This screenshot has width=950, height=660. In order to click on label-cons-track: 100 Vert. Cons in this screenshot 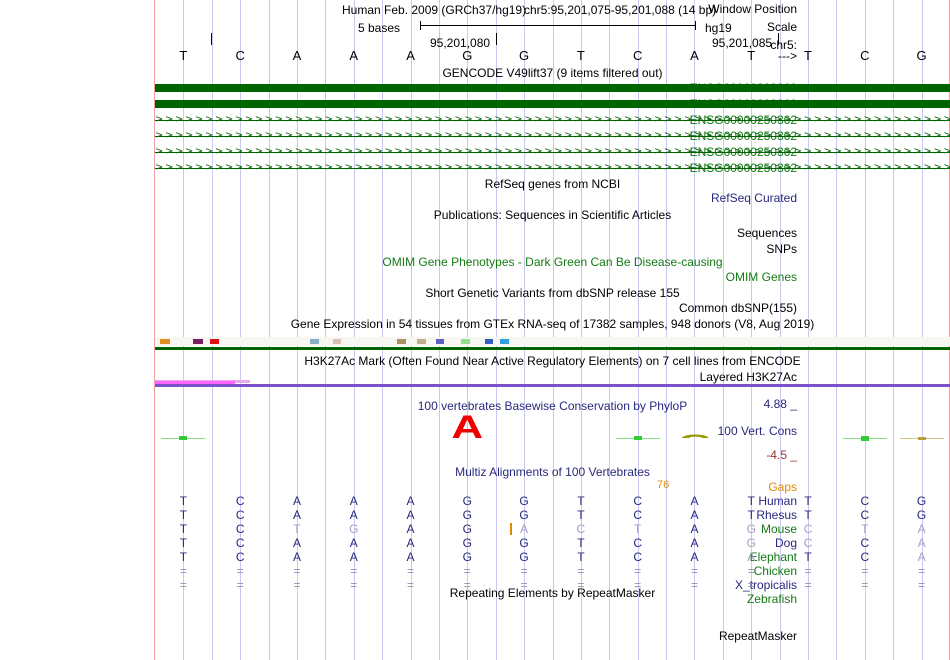, I will do `click(757, 431)`.